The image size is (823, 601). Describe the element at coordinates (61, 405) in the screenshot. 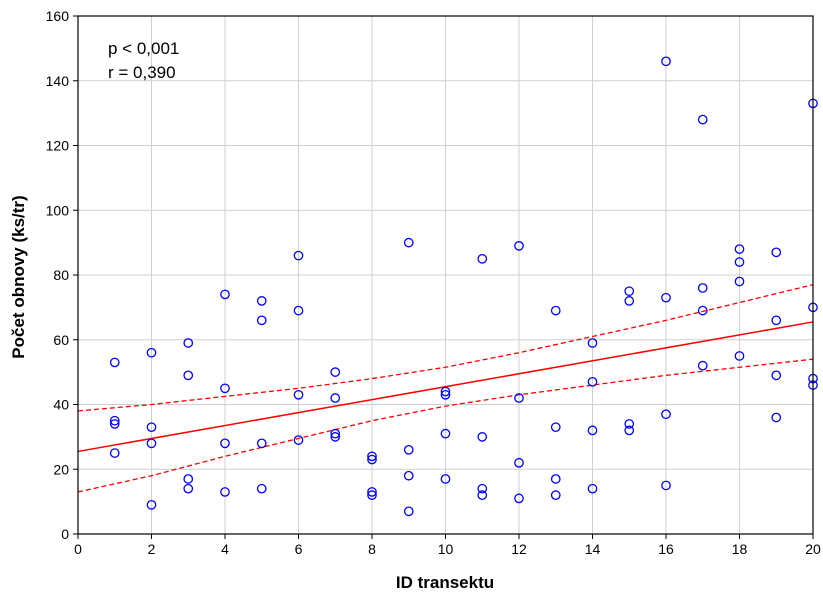

I see `y-tick-label: 40` at that location.